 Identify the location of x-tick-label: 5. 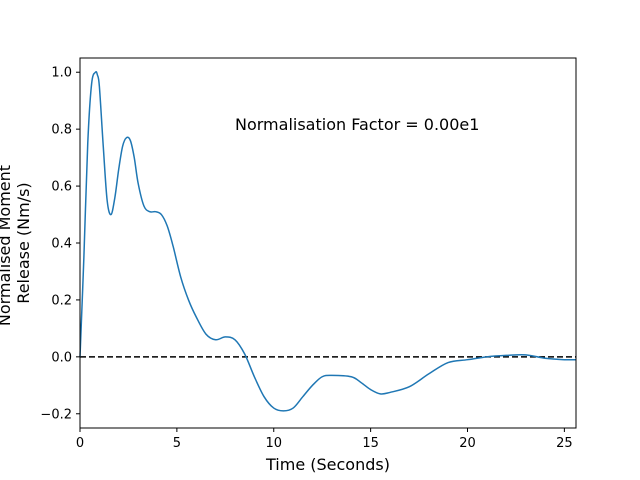
(177, 443).